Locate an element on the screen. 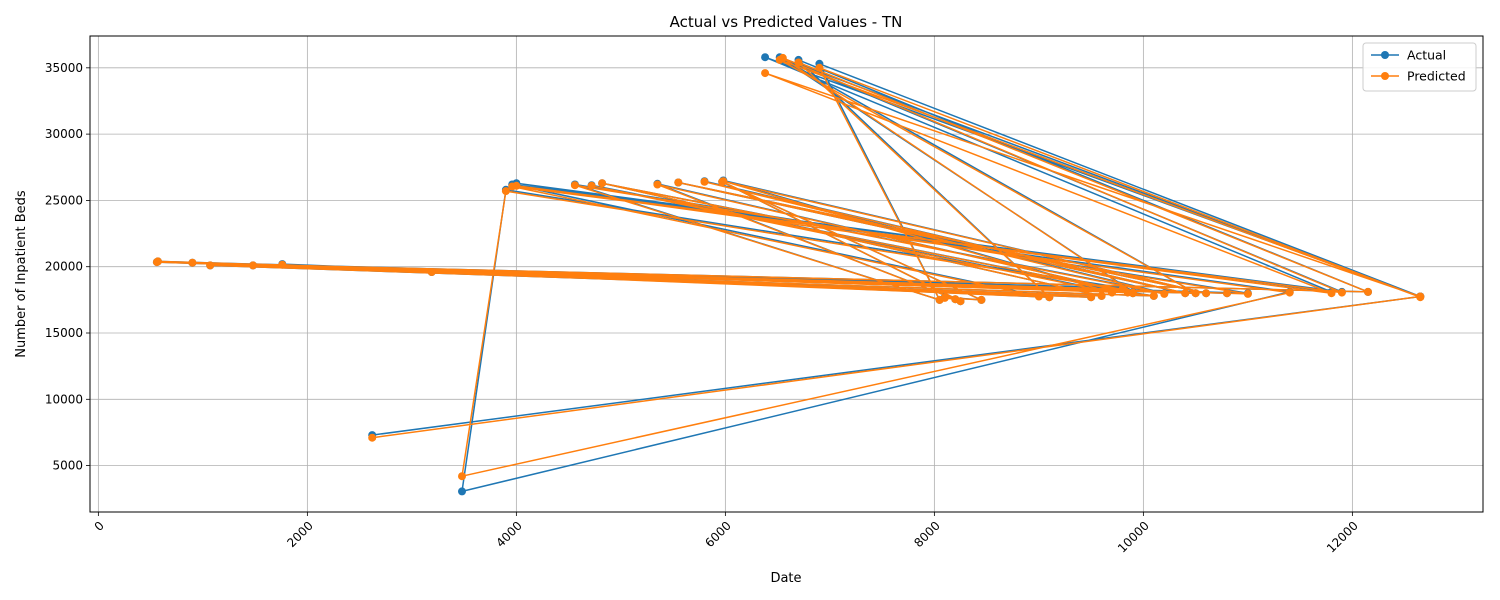 This screenshot has width=1500, height=600. y-axis-label: Number of Inpatient Beds is located at coordinates (21, 274).